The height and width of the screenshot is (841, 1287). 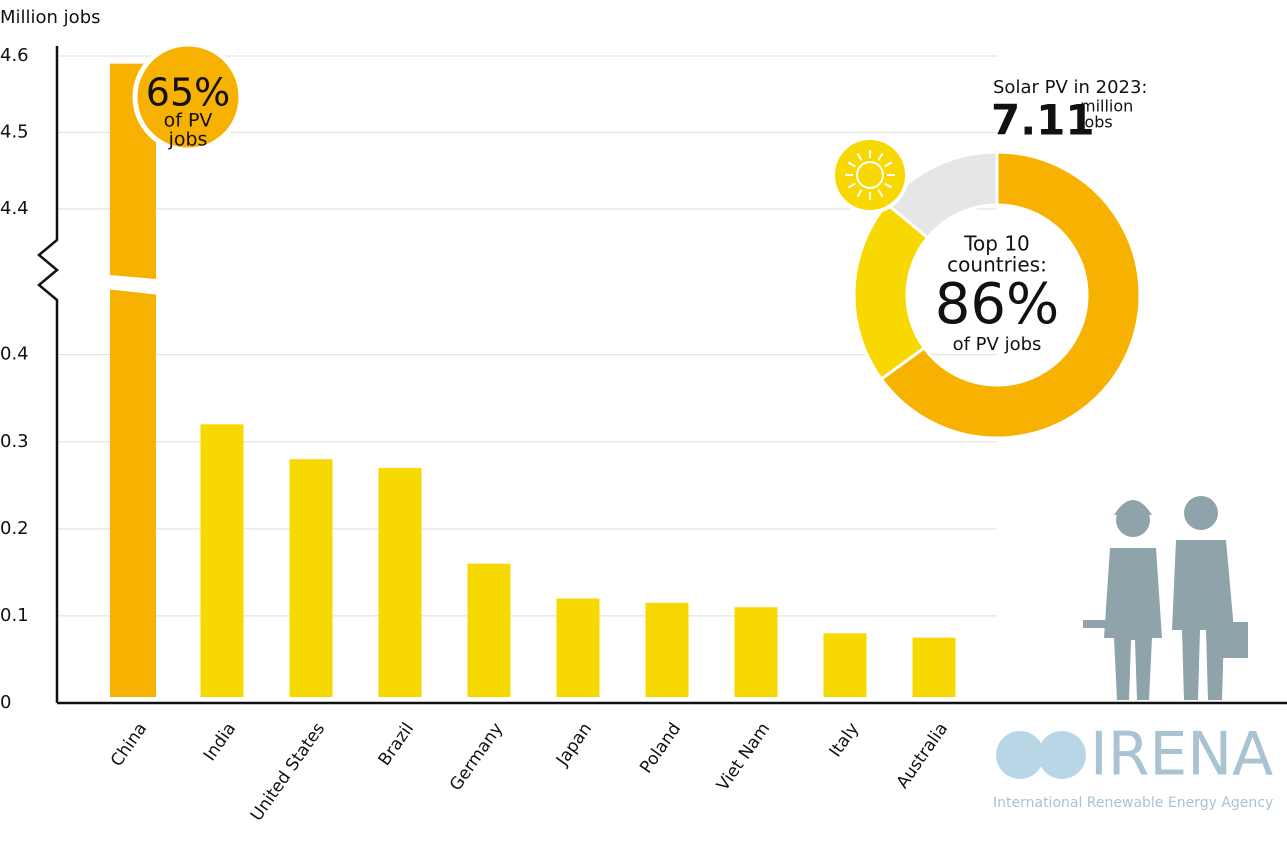 What do you see at coordinates (220, 742) in the screenshot?
I see `x-tick-label: India` at bounding box center [220, 742].